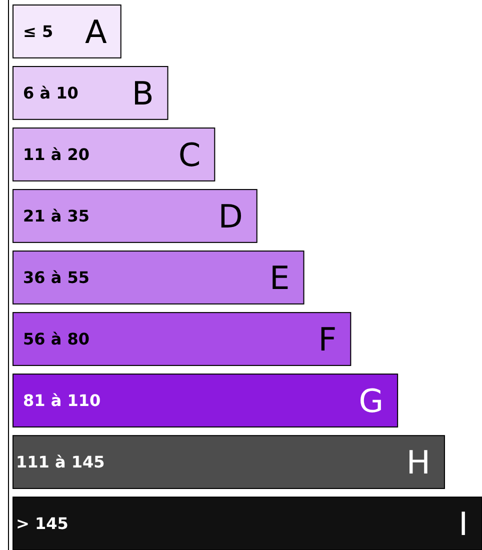 The image size is (482, 550). Describe the element at coordinates (56, 278) in the screenshot. I see `y-tick-label: 36 à 55` at that location.